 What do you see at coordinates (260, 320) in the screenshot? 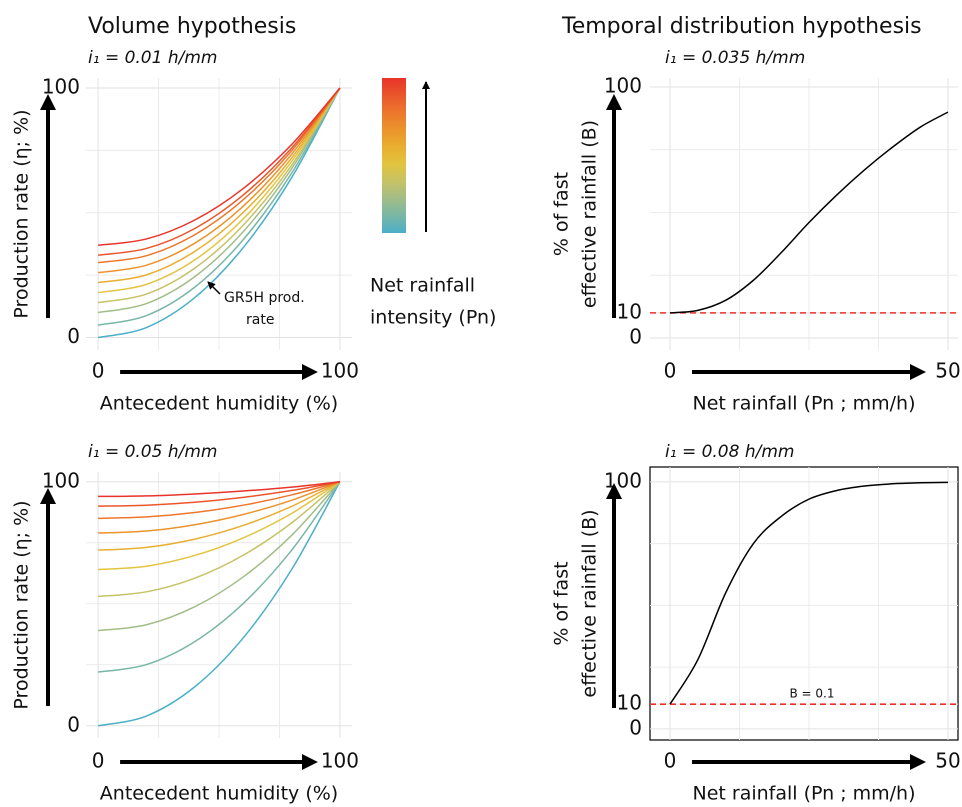
I see `annotation: rate` at bounding box center [260, 320].